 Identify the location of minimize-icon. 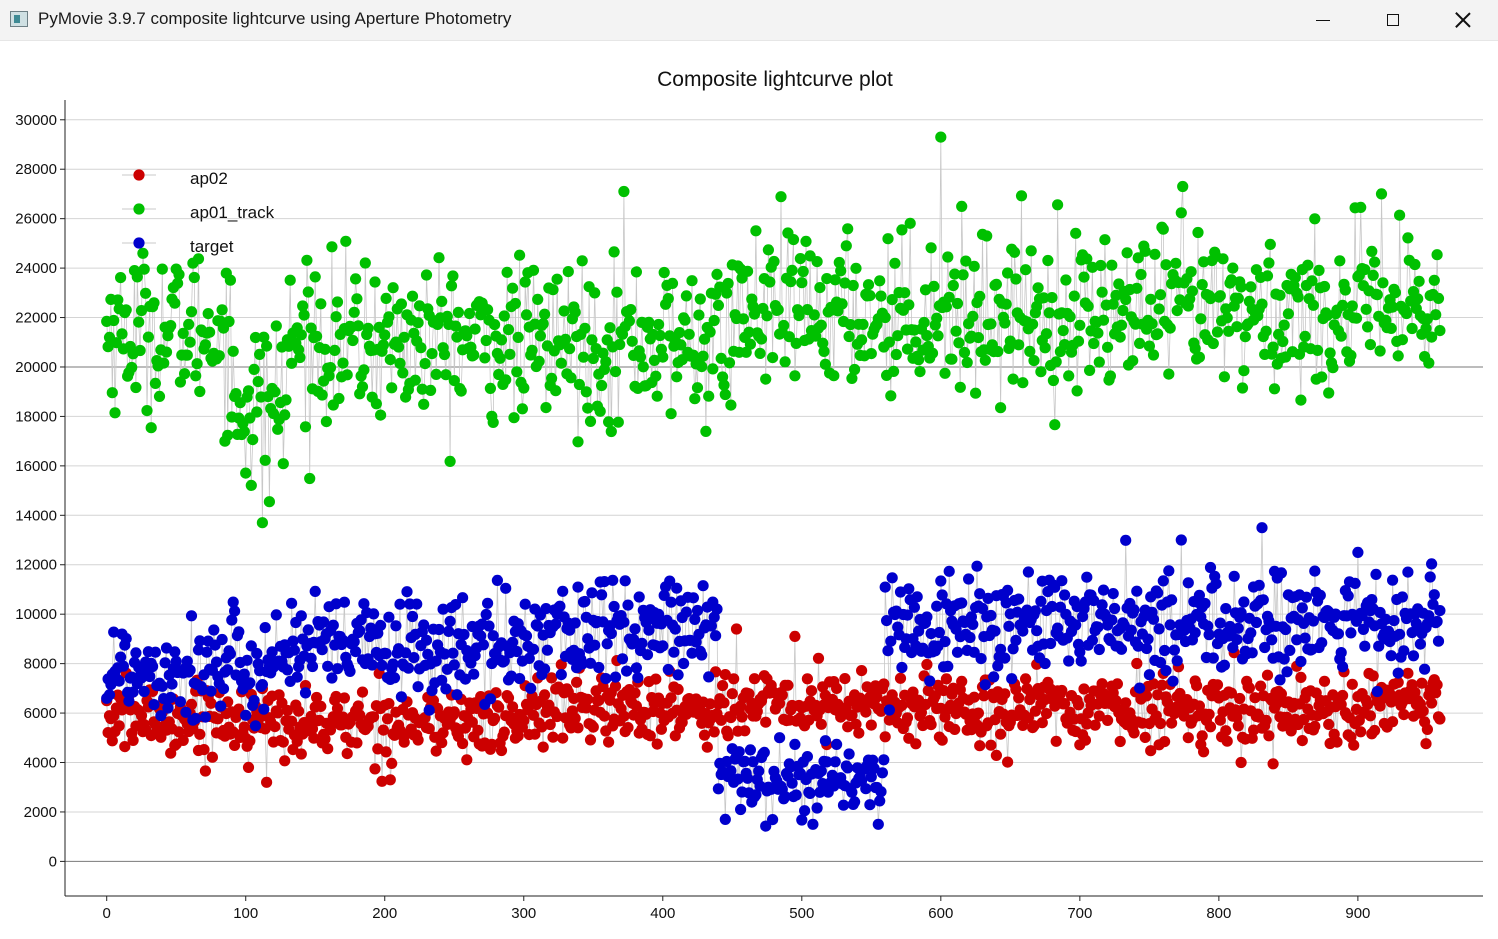
(1323, 20).